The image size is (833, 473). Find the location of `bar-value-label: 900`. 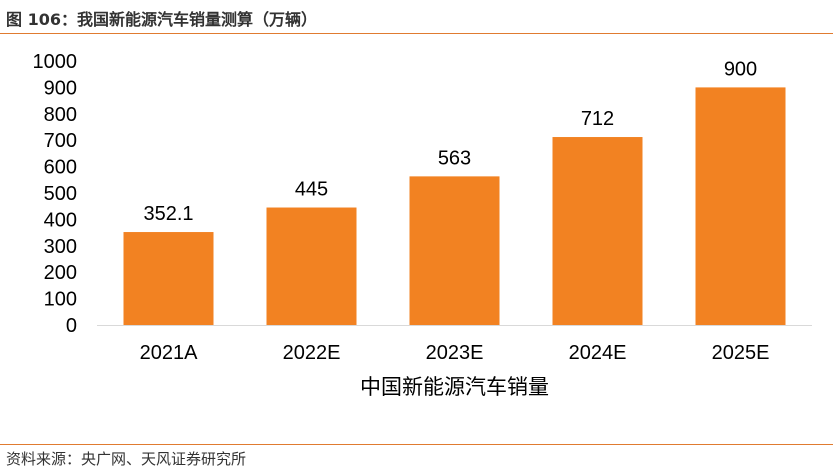

bar-value-label: 900 is located at coordinates (740, 69).